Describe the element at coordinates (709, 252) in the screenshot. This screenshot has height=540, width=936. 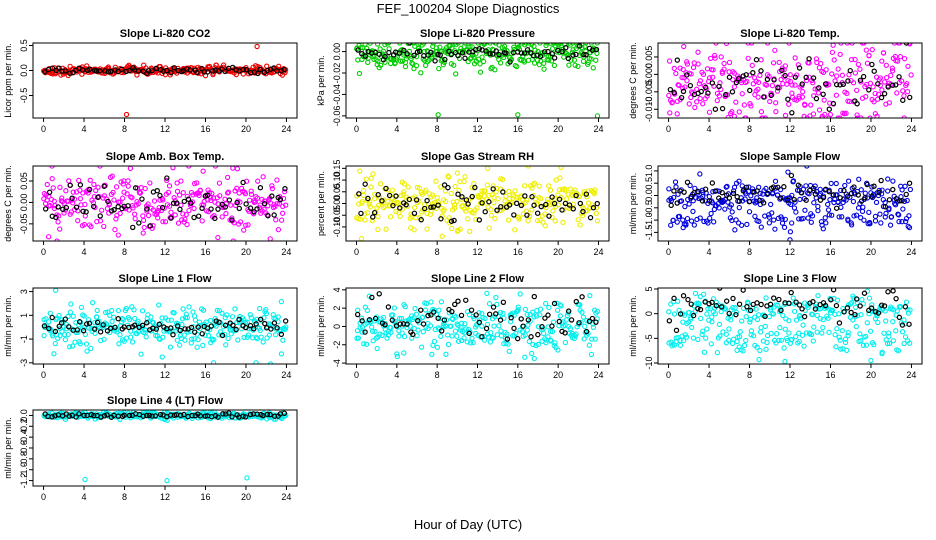
I see `x-tick-label: 4` at that location.